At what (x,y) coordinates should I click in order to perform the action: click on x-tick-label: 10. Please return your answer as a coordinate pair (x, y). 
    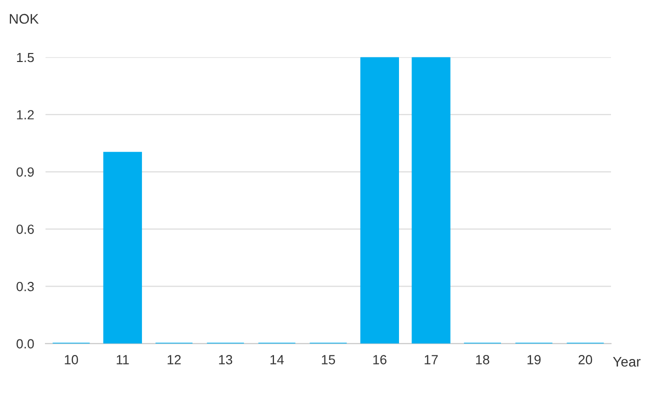
    Looking at the image, I should click on (71, 359).